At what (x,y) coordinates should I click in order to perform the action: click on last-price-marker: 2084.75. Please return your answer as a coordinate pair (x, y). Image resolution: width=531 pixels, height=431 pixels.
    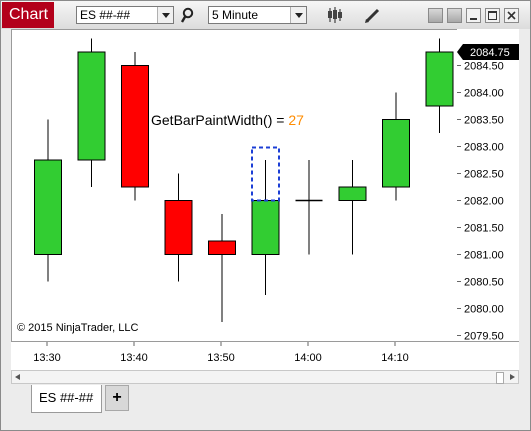
    Looking at the image, I should click on (488, 52).